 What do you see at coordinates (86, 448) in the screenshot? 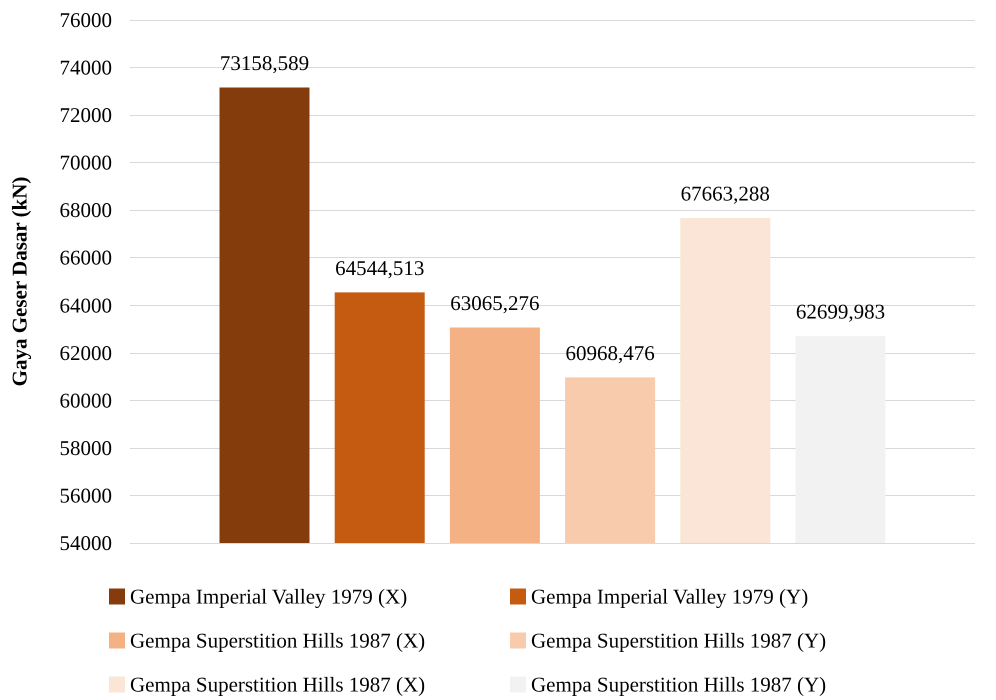
I see `y-tick-label: 58000` at bounding box center [86, 448].